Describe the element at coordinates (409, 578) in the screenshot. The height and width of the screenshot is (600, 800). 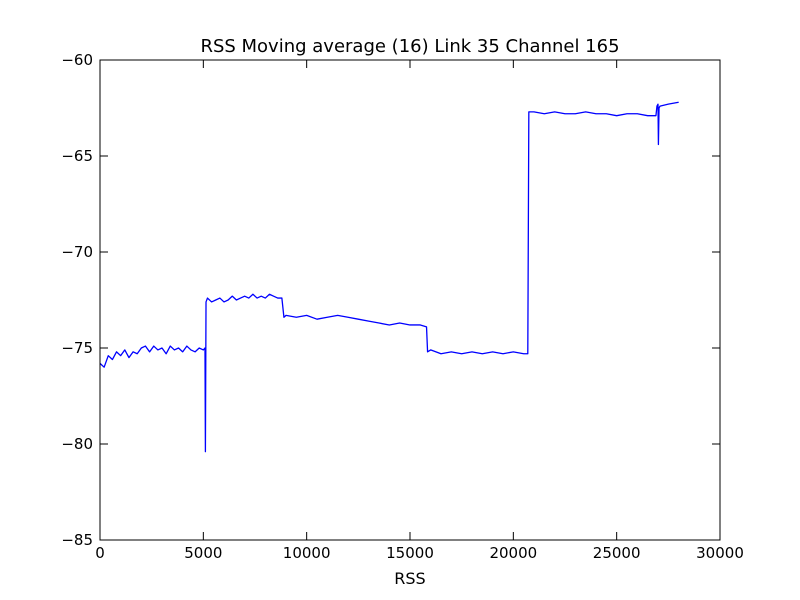
I see `x-axis-label: RSS` at that location.